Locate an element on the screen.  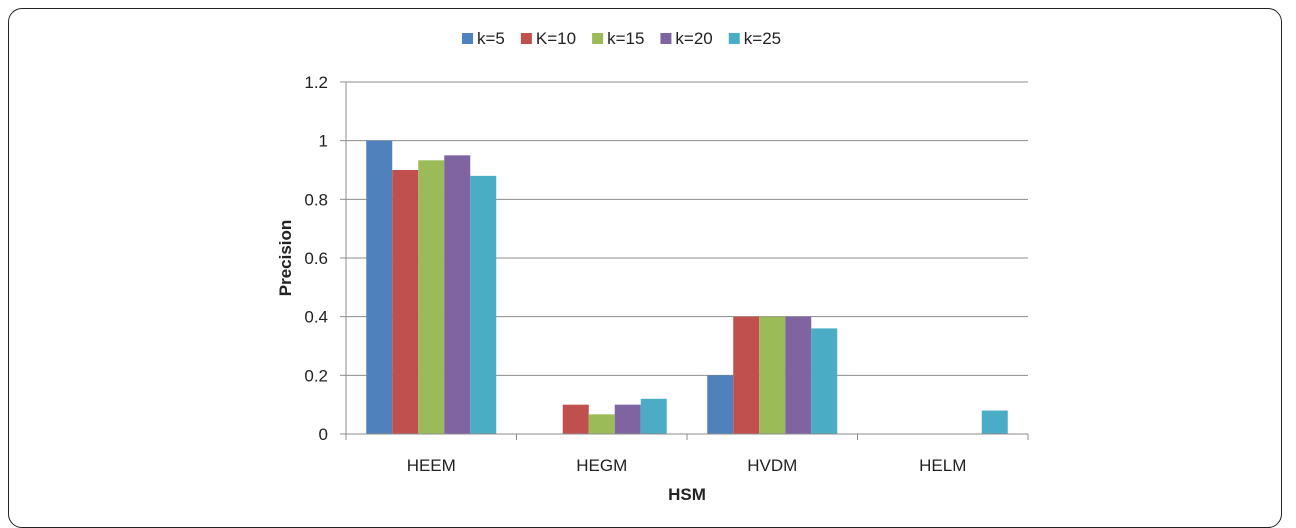
y-tick-label: 0.6 is located at coordinates (316, 258).